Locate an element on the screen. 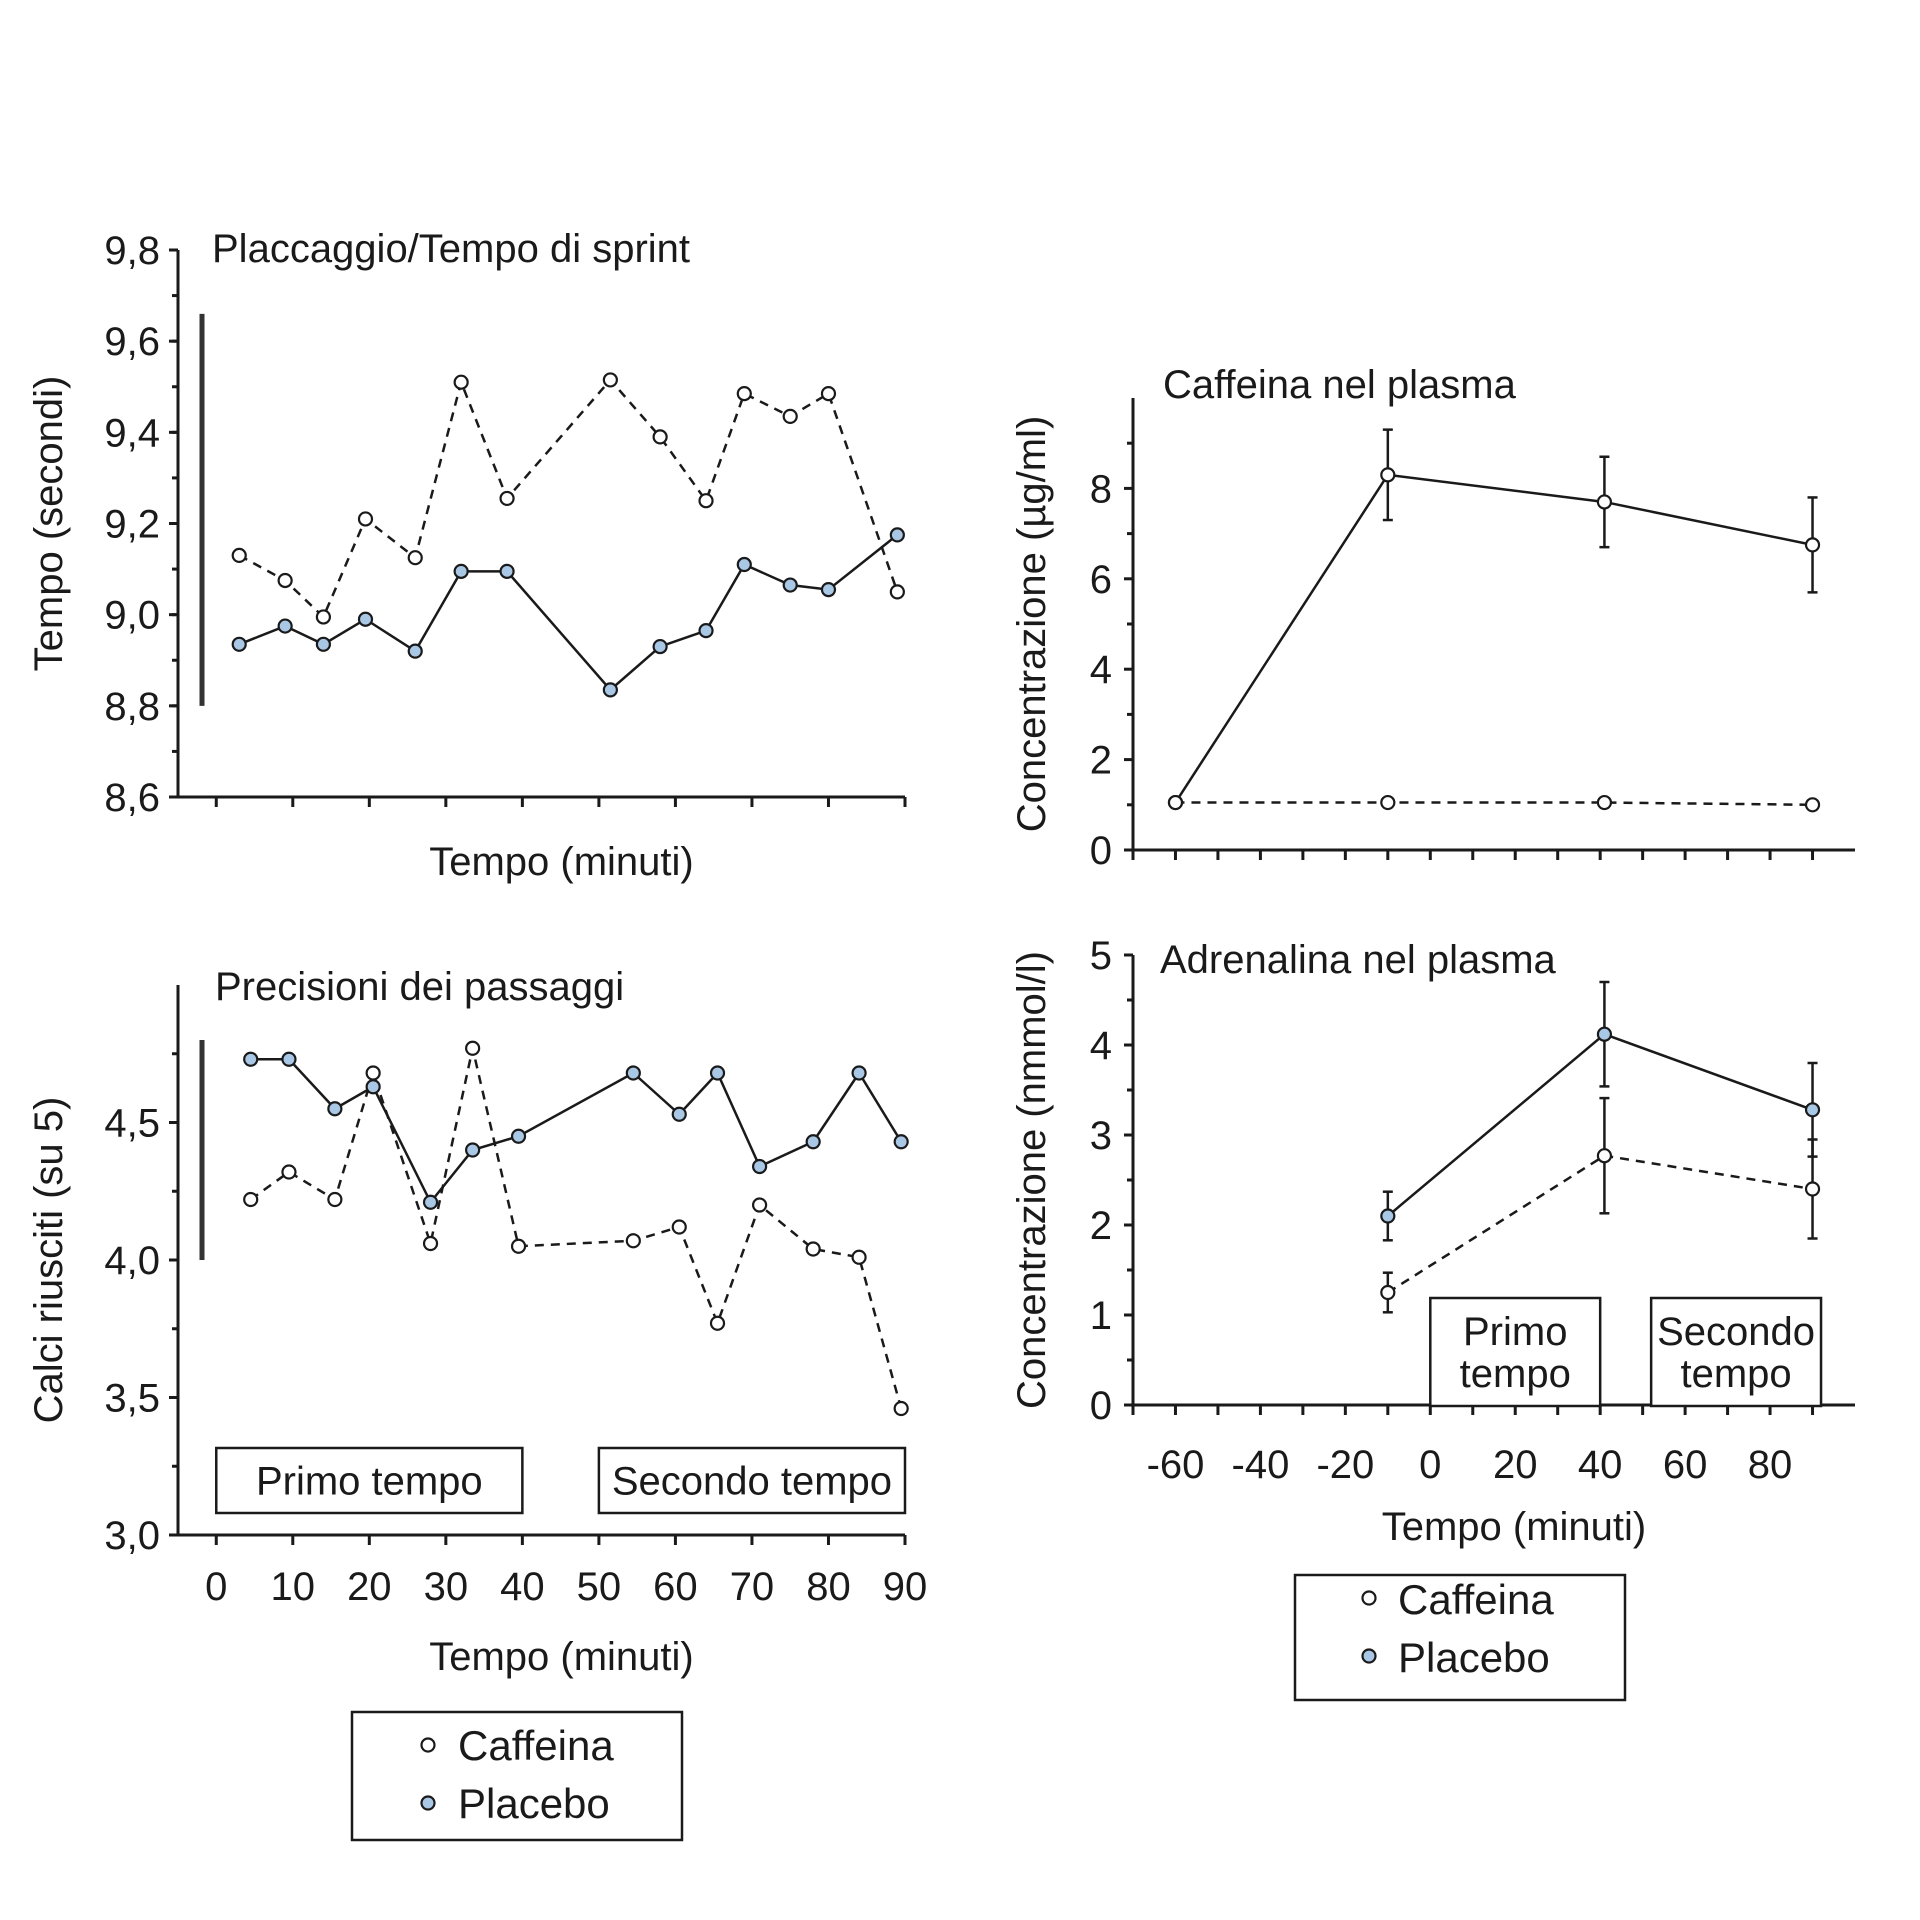 The image size is (1920, 1920). passaggi-y-tick-label: 3,0 is located at coordinates (132, 1536).